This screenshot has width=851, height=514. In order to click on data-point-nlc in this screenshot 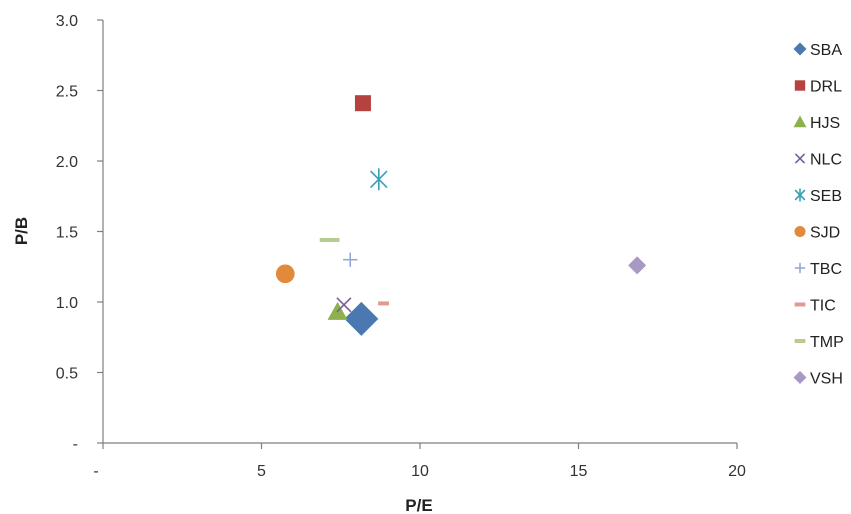, I will do `click(344, 305)`.